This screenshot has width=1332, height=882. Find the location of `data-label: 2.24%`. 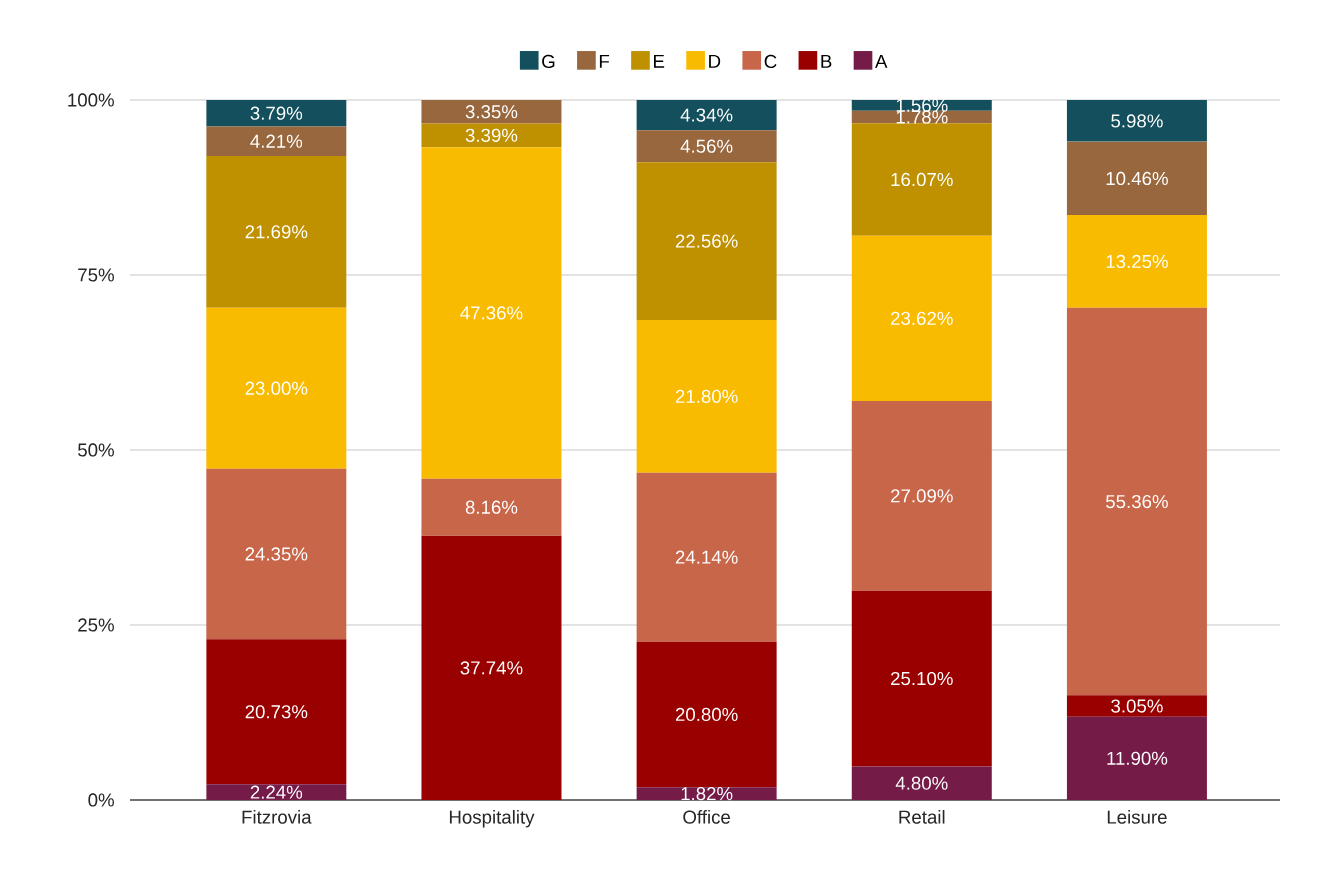

data-label: 2.24% is located at coordinates (276, 792).